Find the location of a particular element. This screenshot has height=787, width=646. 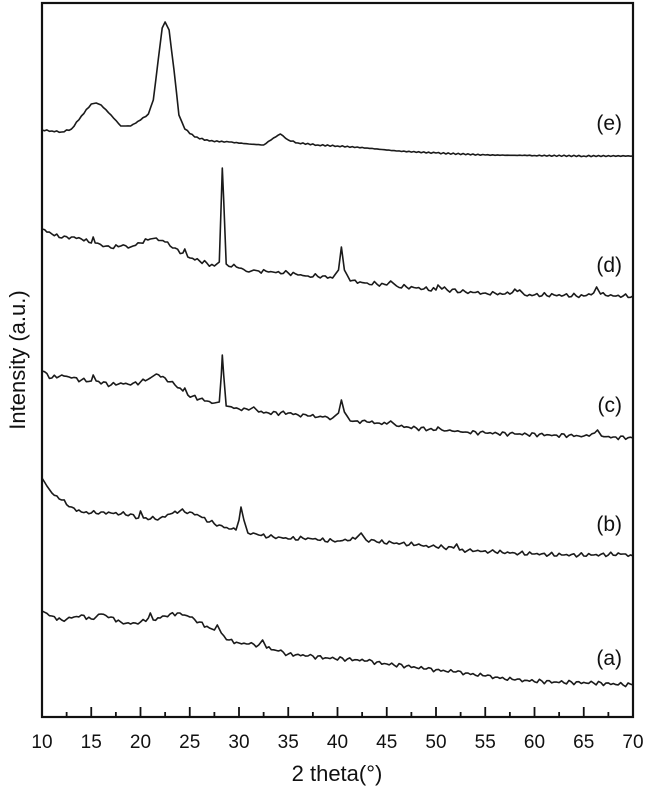

x-tick-label: 25 is located at coordinates (189, 742).